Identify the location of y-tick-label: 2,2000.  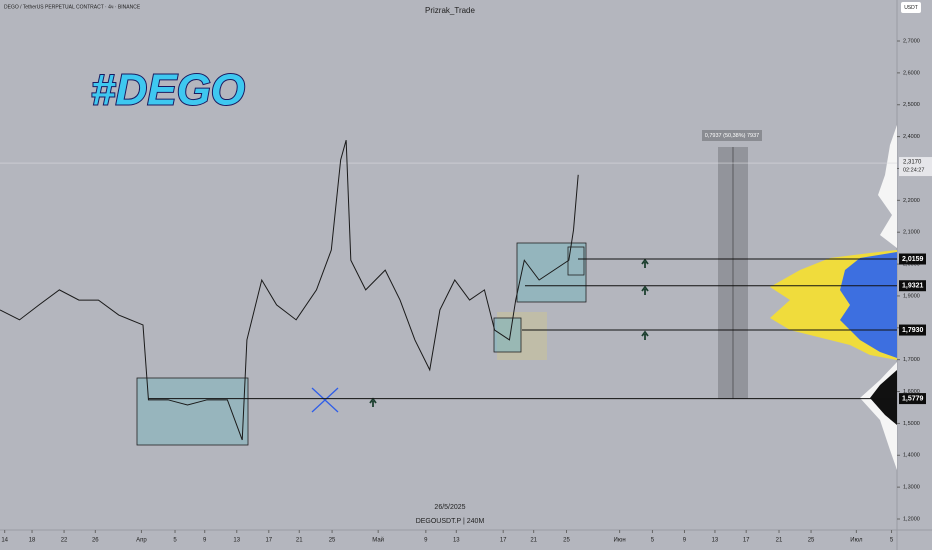
(911, 201).